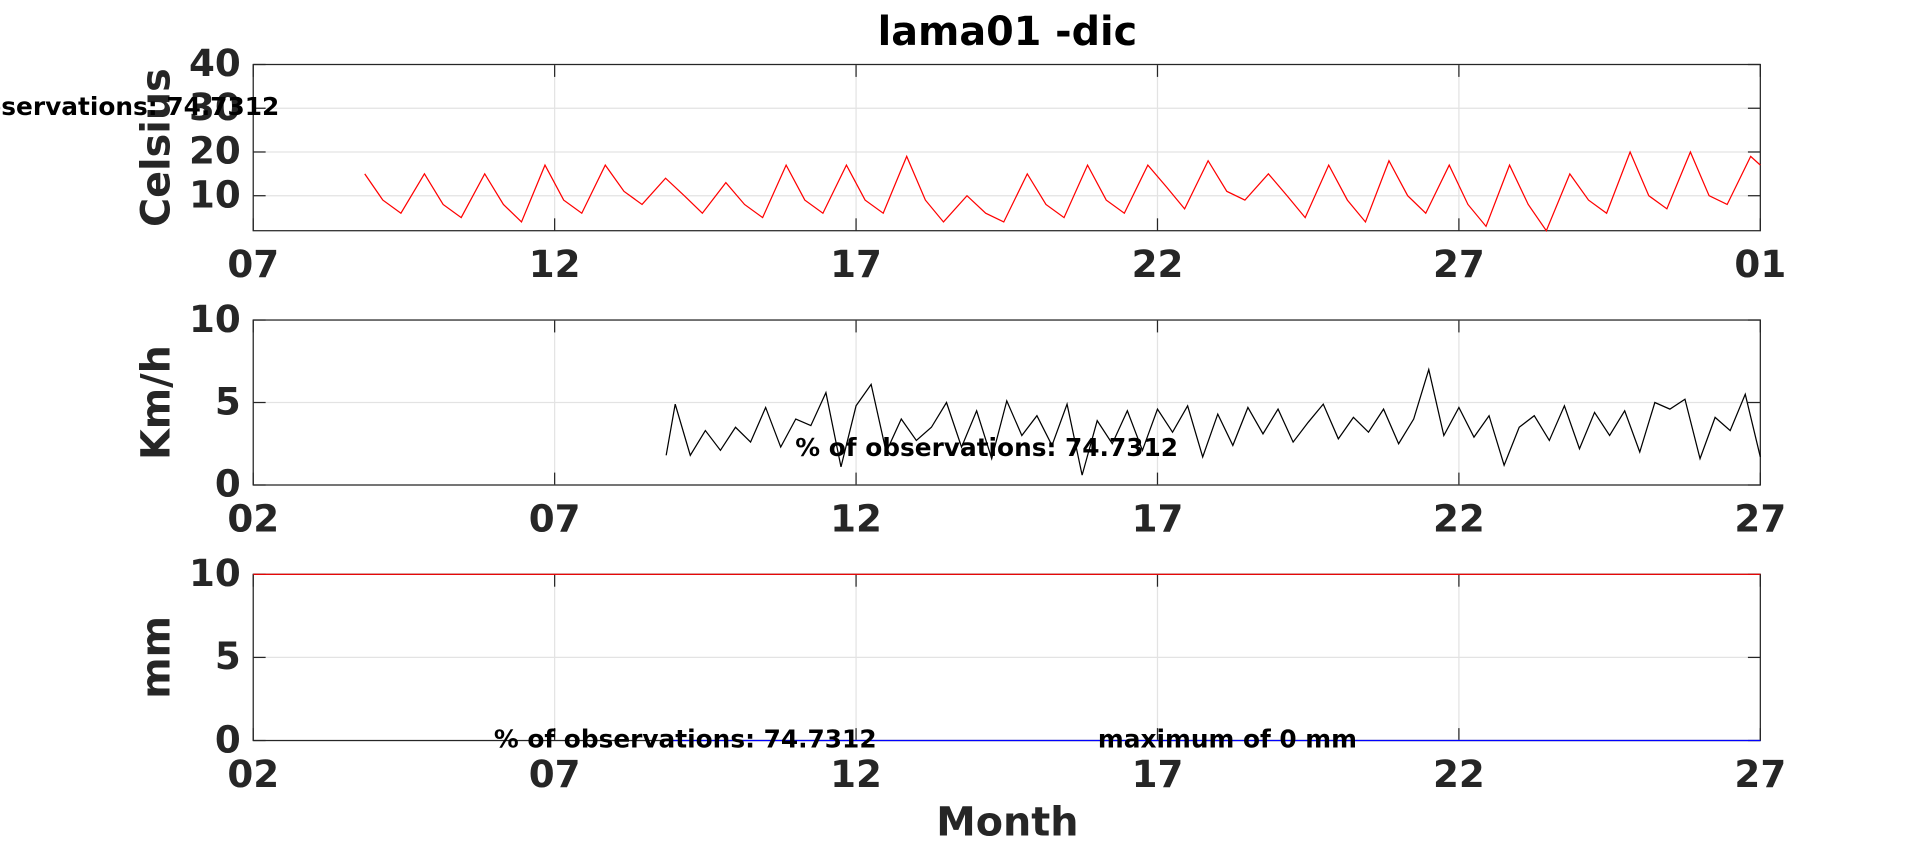 The image size is (1923, 841). Describe the element at coordinates (1760, 264) in the screenshot. I see `x-tick-label: 01` at that location.